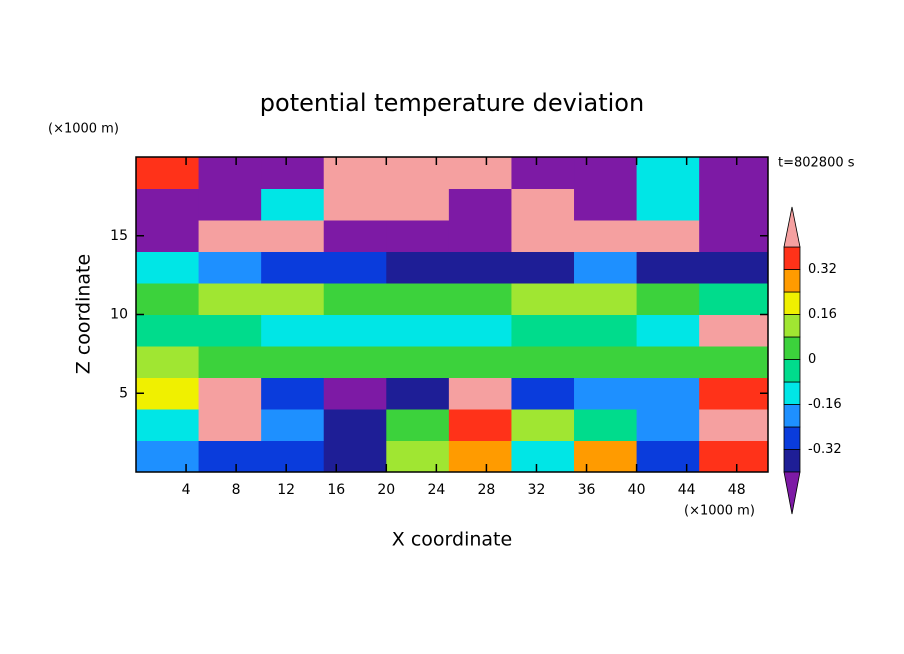 The height and width of the screenshot is (654, 904). I want to click on x-tick-label: 16, so click(336, 490).